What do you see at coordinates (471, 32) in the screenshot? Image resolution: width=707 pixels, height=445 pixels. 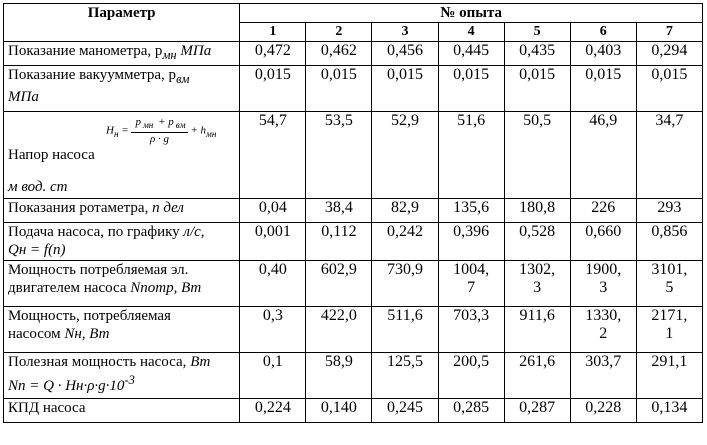 I see `experiment-number: 4` at bounding box center [471, 32].